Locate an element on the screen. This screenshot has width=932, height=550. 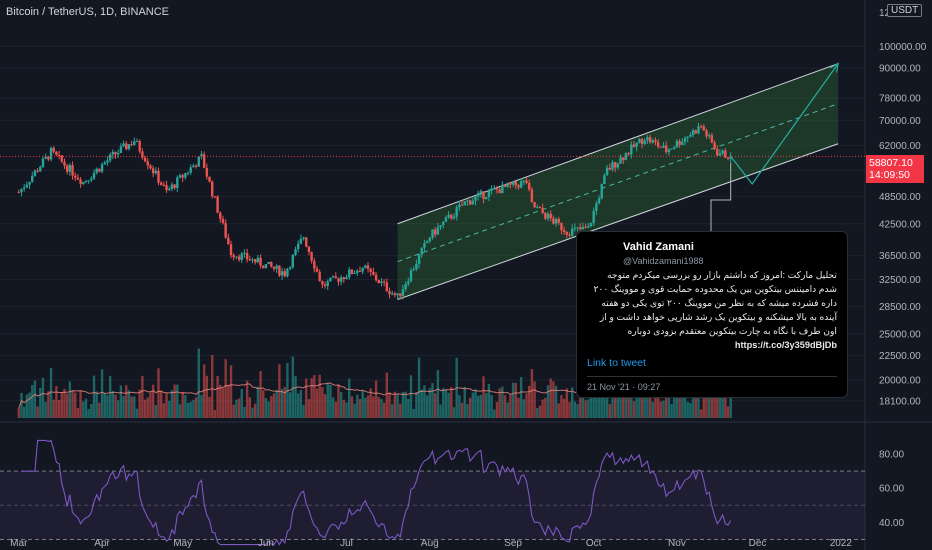
channel-upper-line is located at coordinates (618, 144).